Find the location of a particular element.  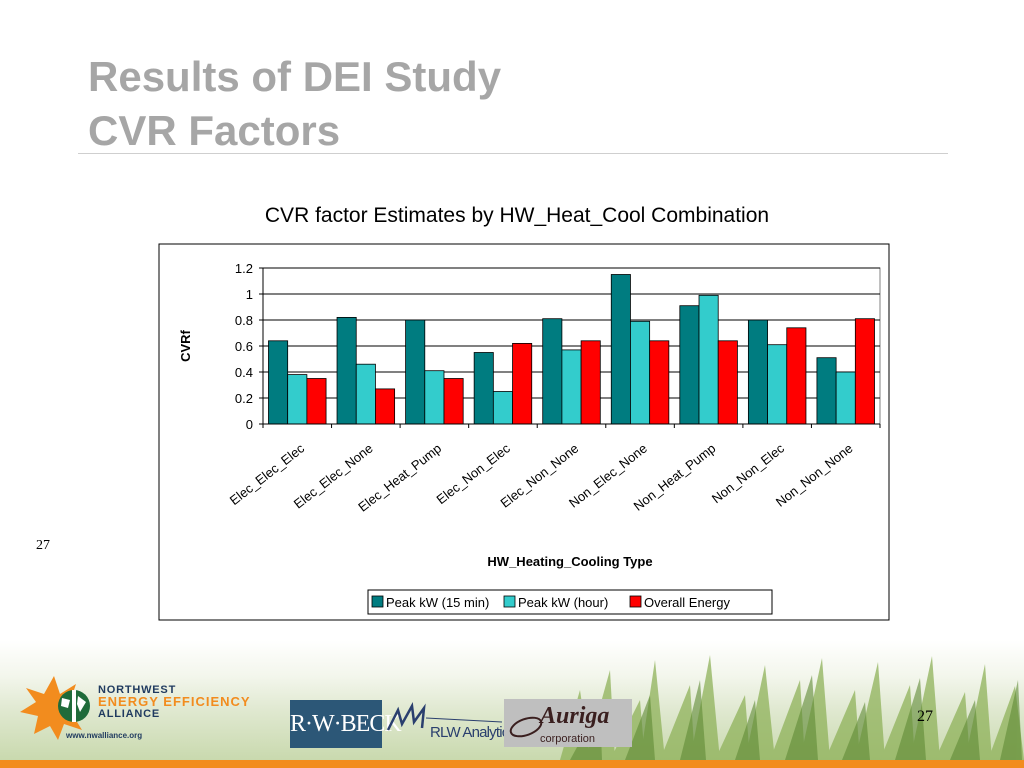

nw-alliance-wordmark: NORTHWEST ENERGY EFFICIENCY ALLIANCE is located at coordinates (174, 702).